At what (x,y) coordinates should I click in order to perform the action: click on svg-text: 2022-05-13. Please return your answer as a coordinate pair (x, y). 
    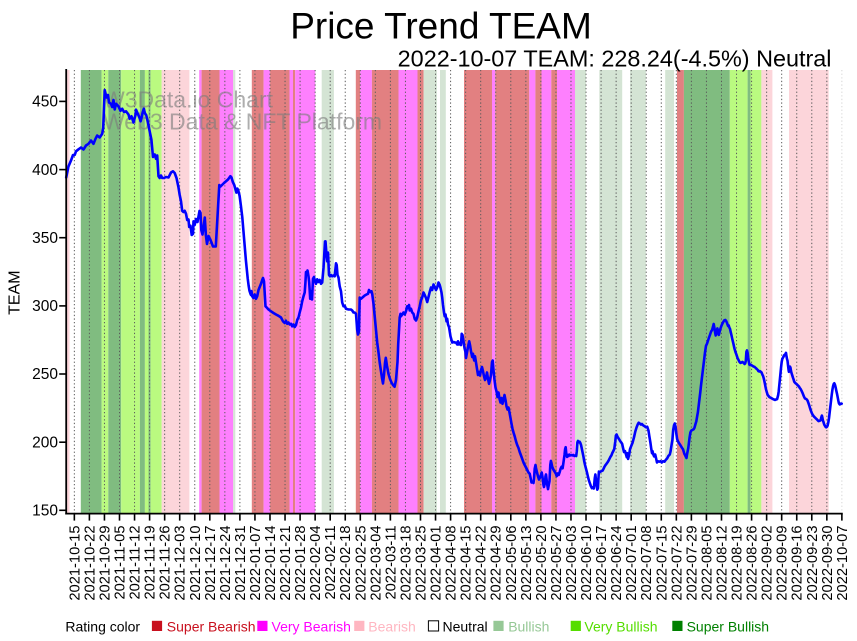
    Looking at the image, I should click on (527, 563).